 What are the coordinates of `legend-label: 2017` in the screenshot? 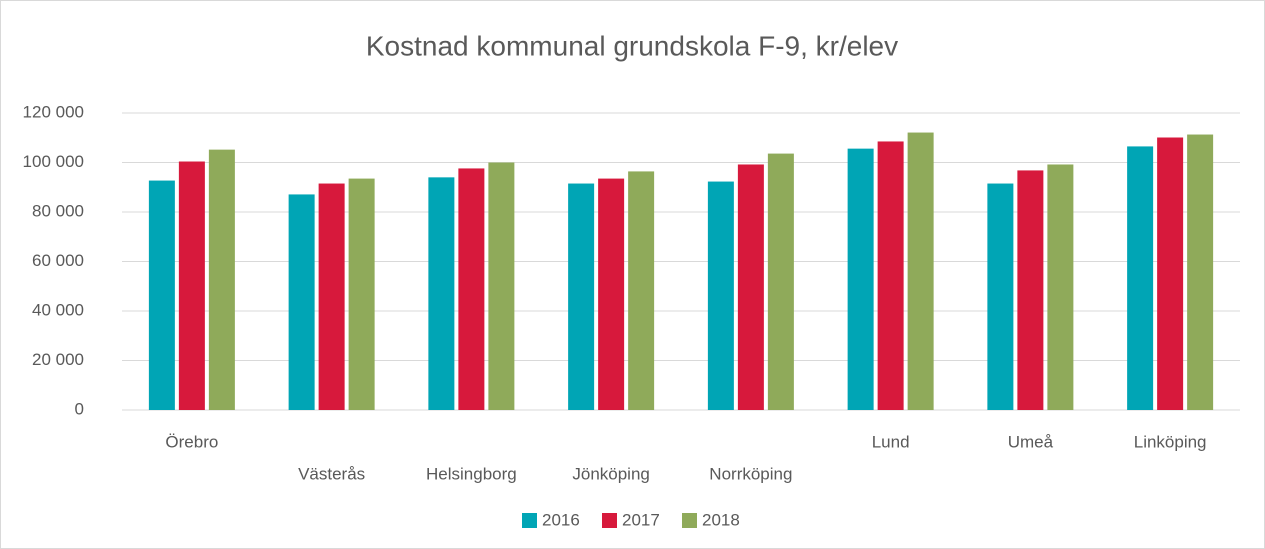 It's located at (641, 519).